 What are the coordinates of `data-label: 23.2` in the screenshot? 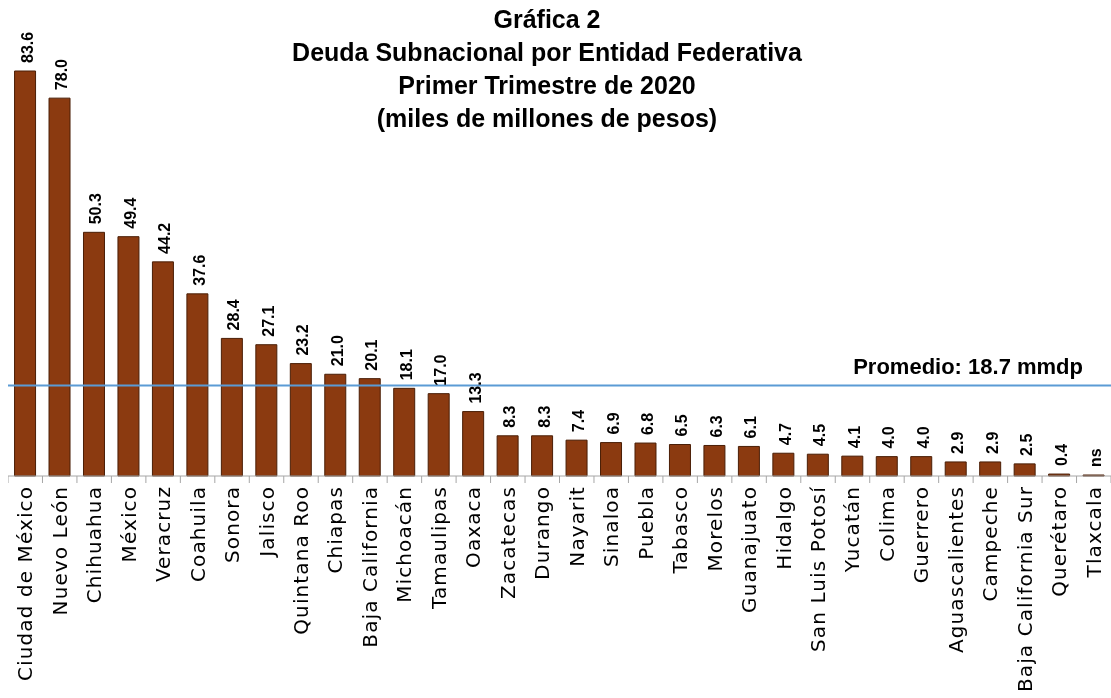 It's located at (303, 340).